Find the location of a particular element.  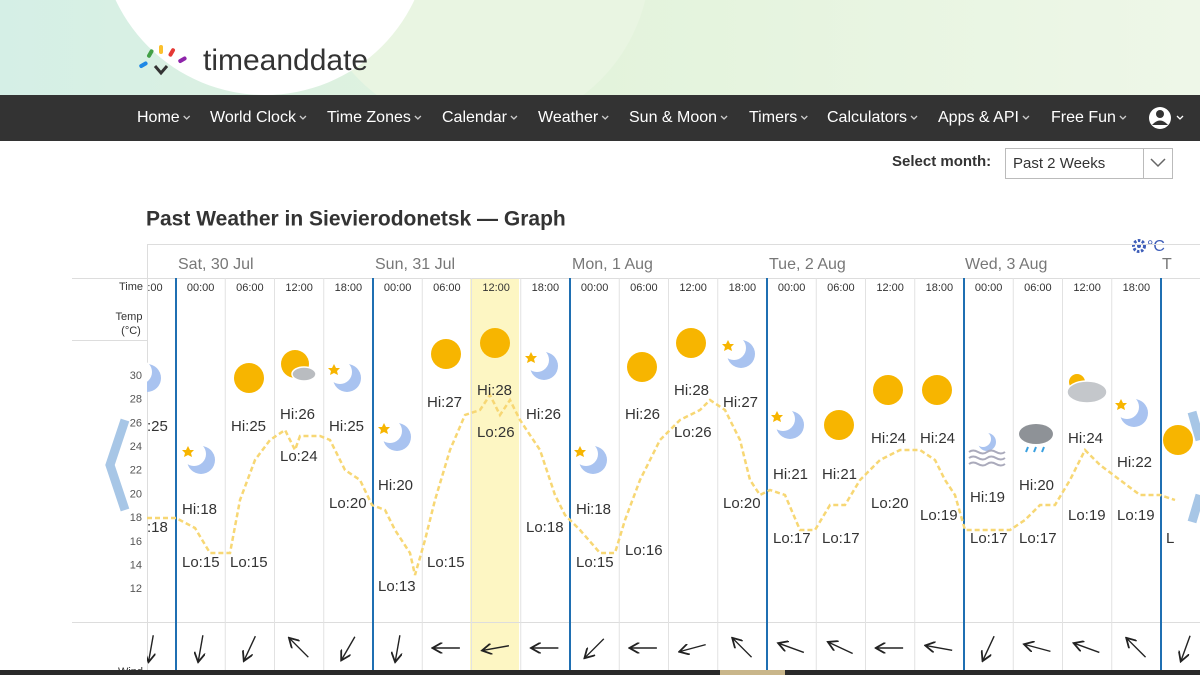

unit: °C is located at coordinates (1156, 246).